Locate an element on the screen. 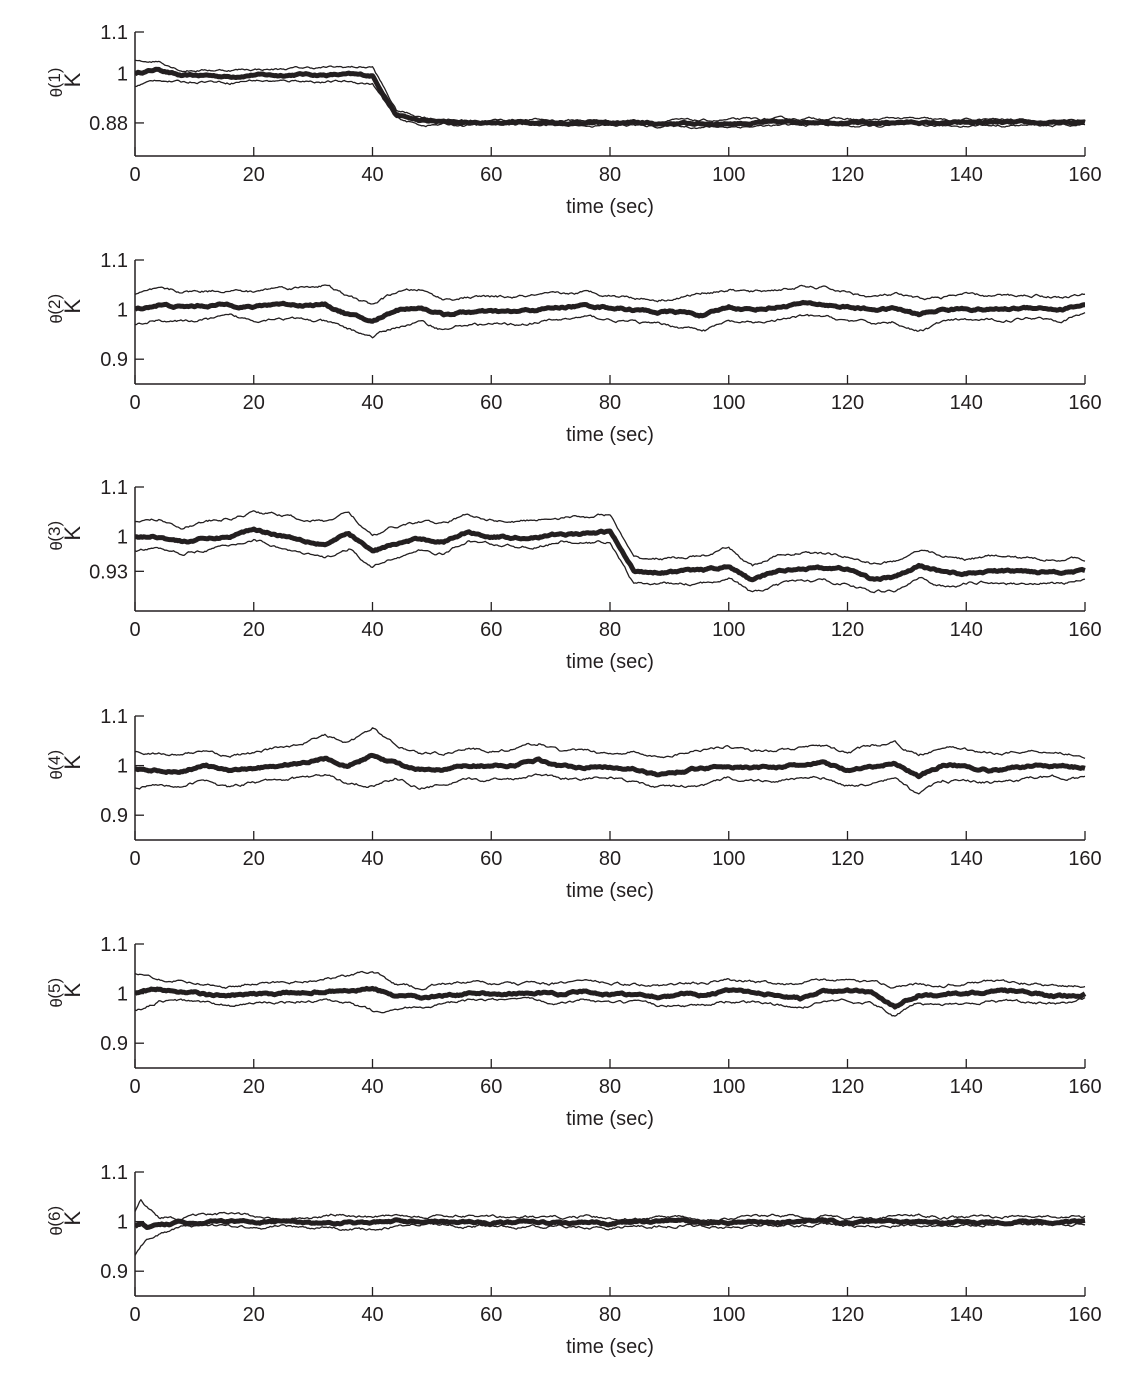 The image size is (1136, 1376). y-tick-label: 0.88 is located at coordinates (108, 124).